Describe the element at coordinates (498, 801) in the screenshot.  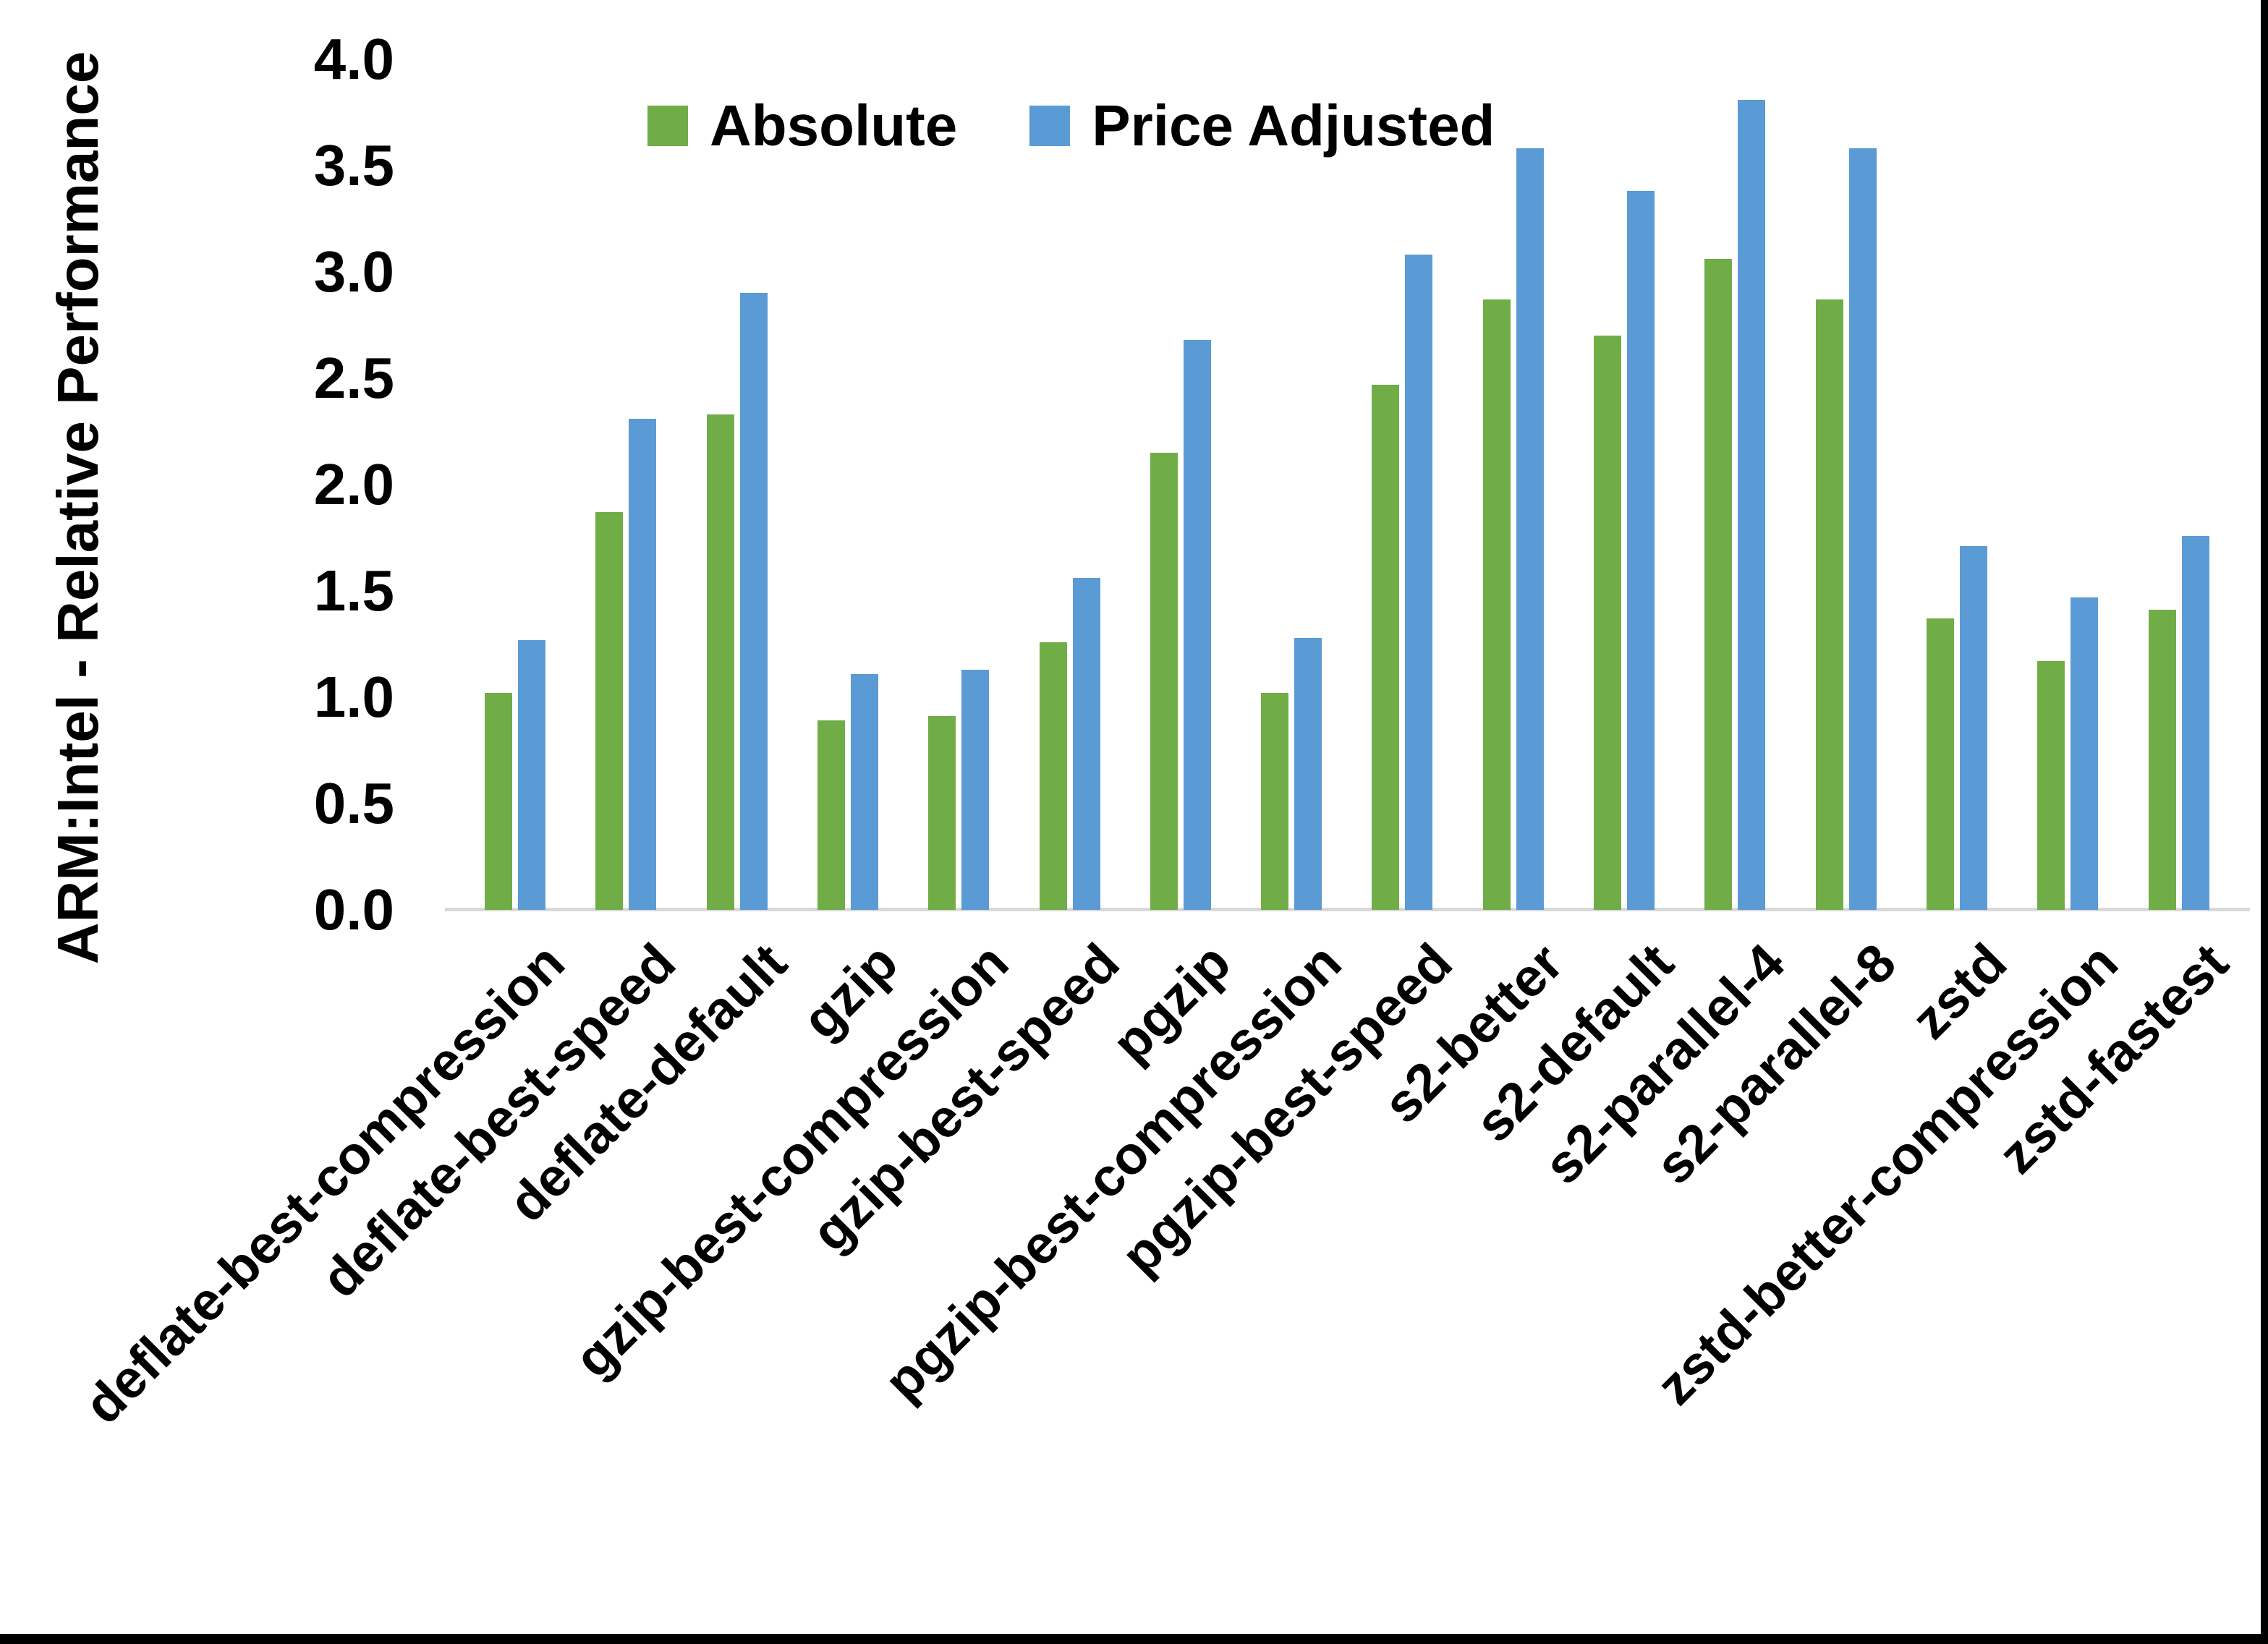
I see `bar-absolute-deflate-best-compression` at that location.